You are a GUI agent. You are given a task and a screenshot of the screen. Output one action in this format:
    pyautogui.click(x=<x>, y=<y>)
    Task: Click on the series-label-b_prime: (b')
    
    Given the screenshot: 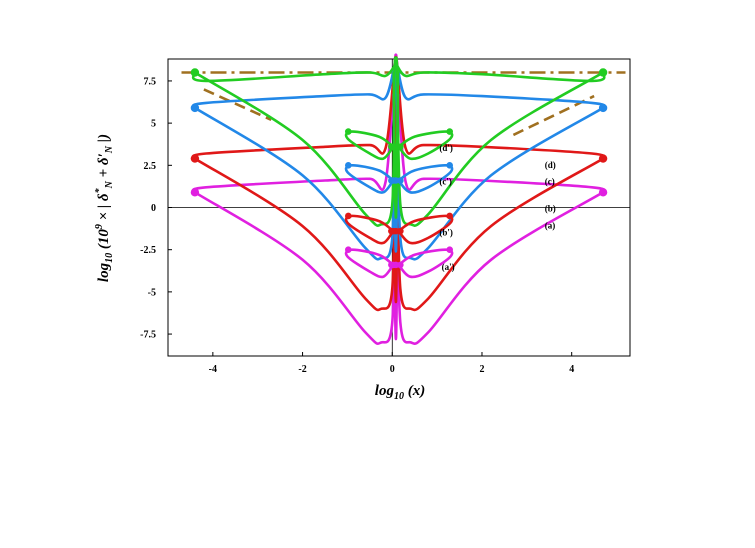 What is the action you would take?
    pyautogui.click(x=446, y=232)
    